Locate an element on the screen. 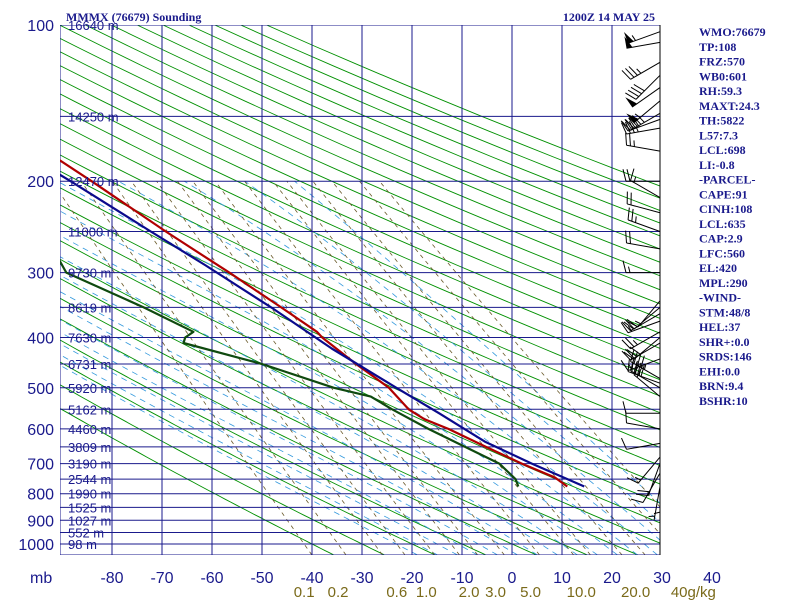 This screenshot has width=800, height=600. height-label: 3809 m is located at coordinates (89, 447).